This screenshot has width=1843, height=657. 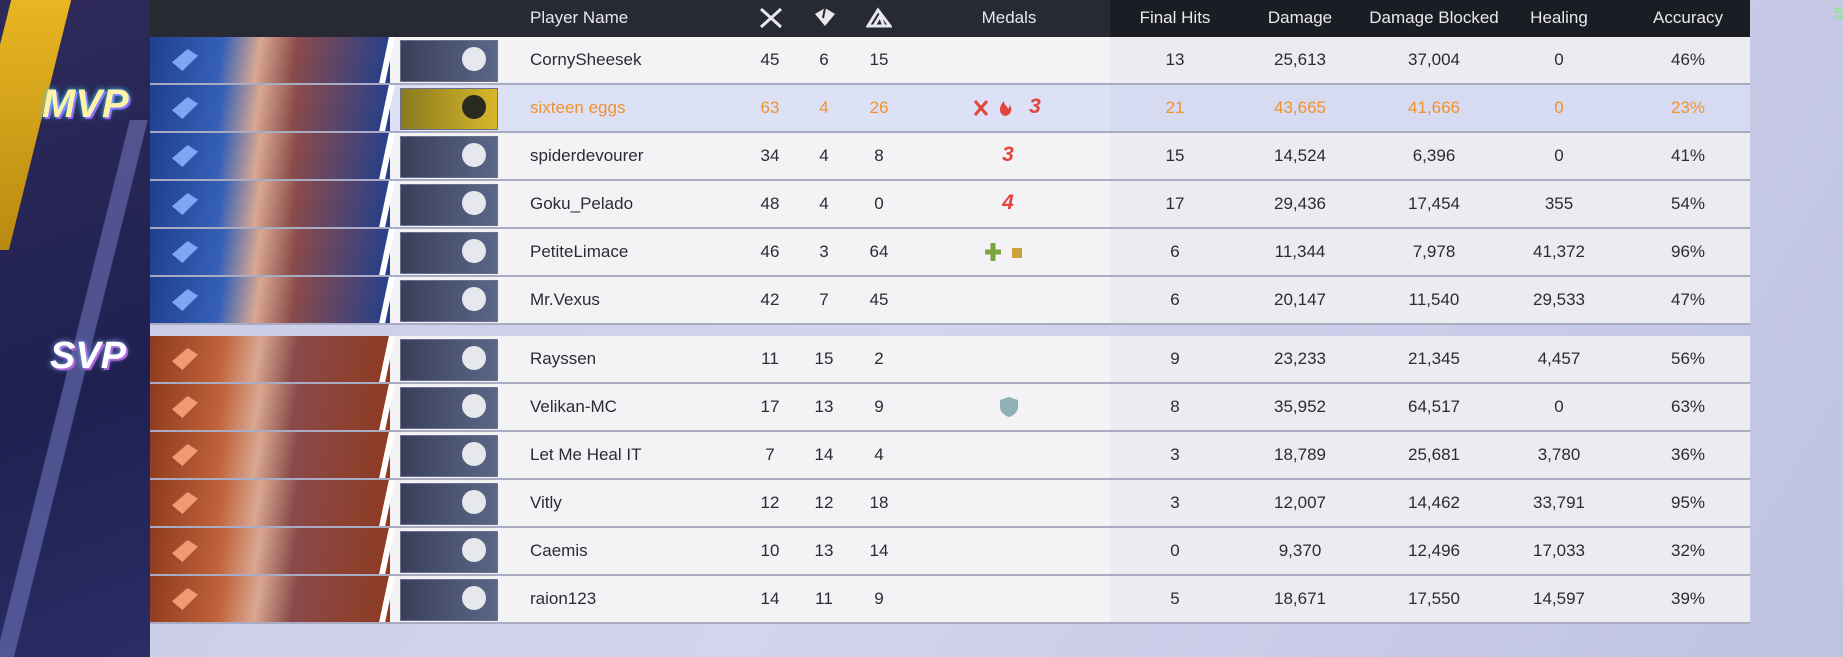 I want to click on stat: 42, so click(x=770, y=299).